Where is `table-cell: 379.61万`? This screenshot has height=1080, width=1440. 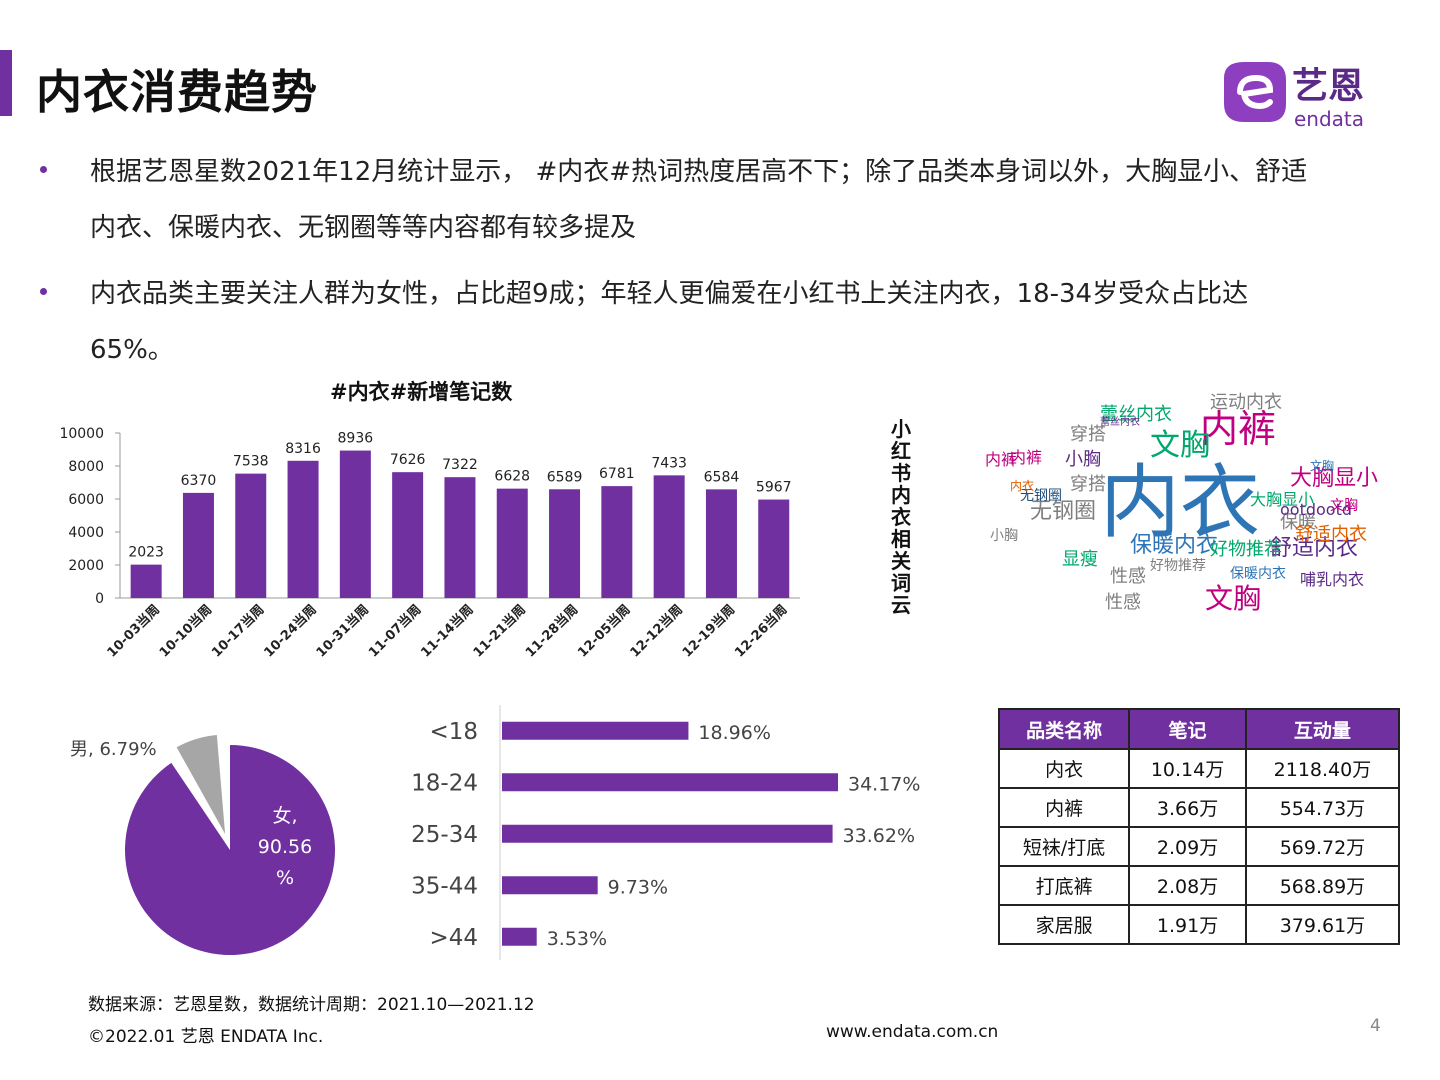 table-cell: 379.61万 is located at coordinates (1322, 924).